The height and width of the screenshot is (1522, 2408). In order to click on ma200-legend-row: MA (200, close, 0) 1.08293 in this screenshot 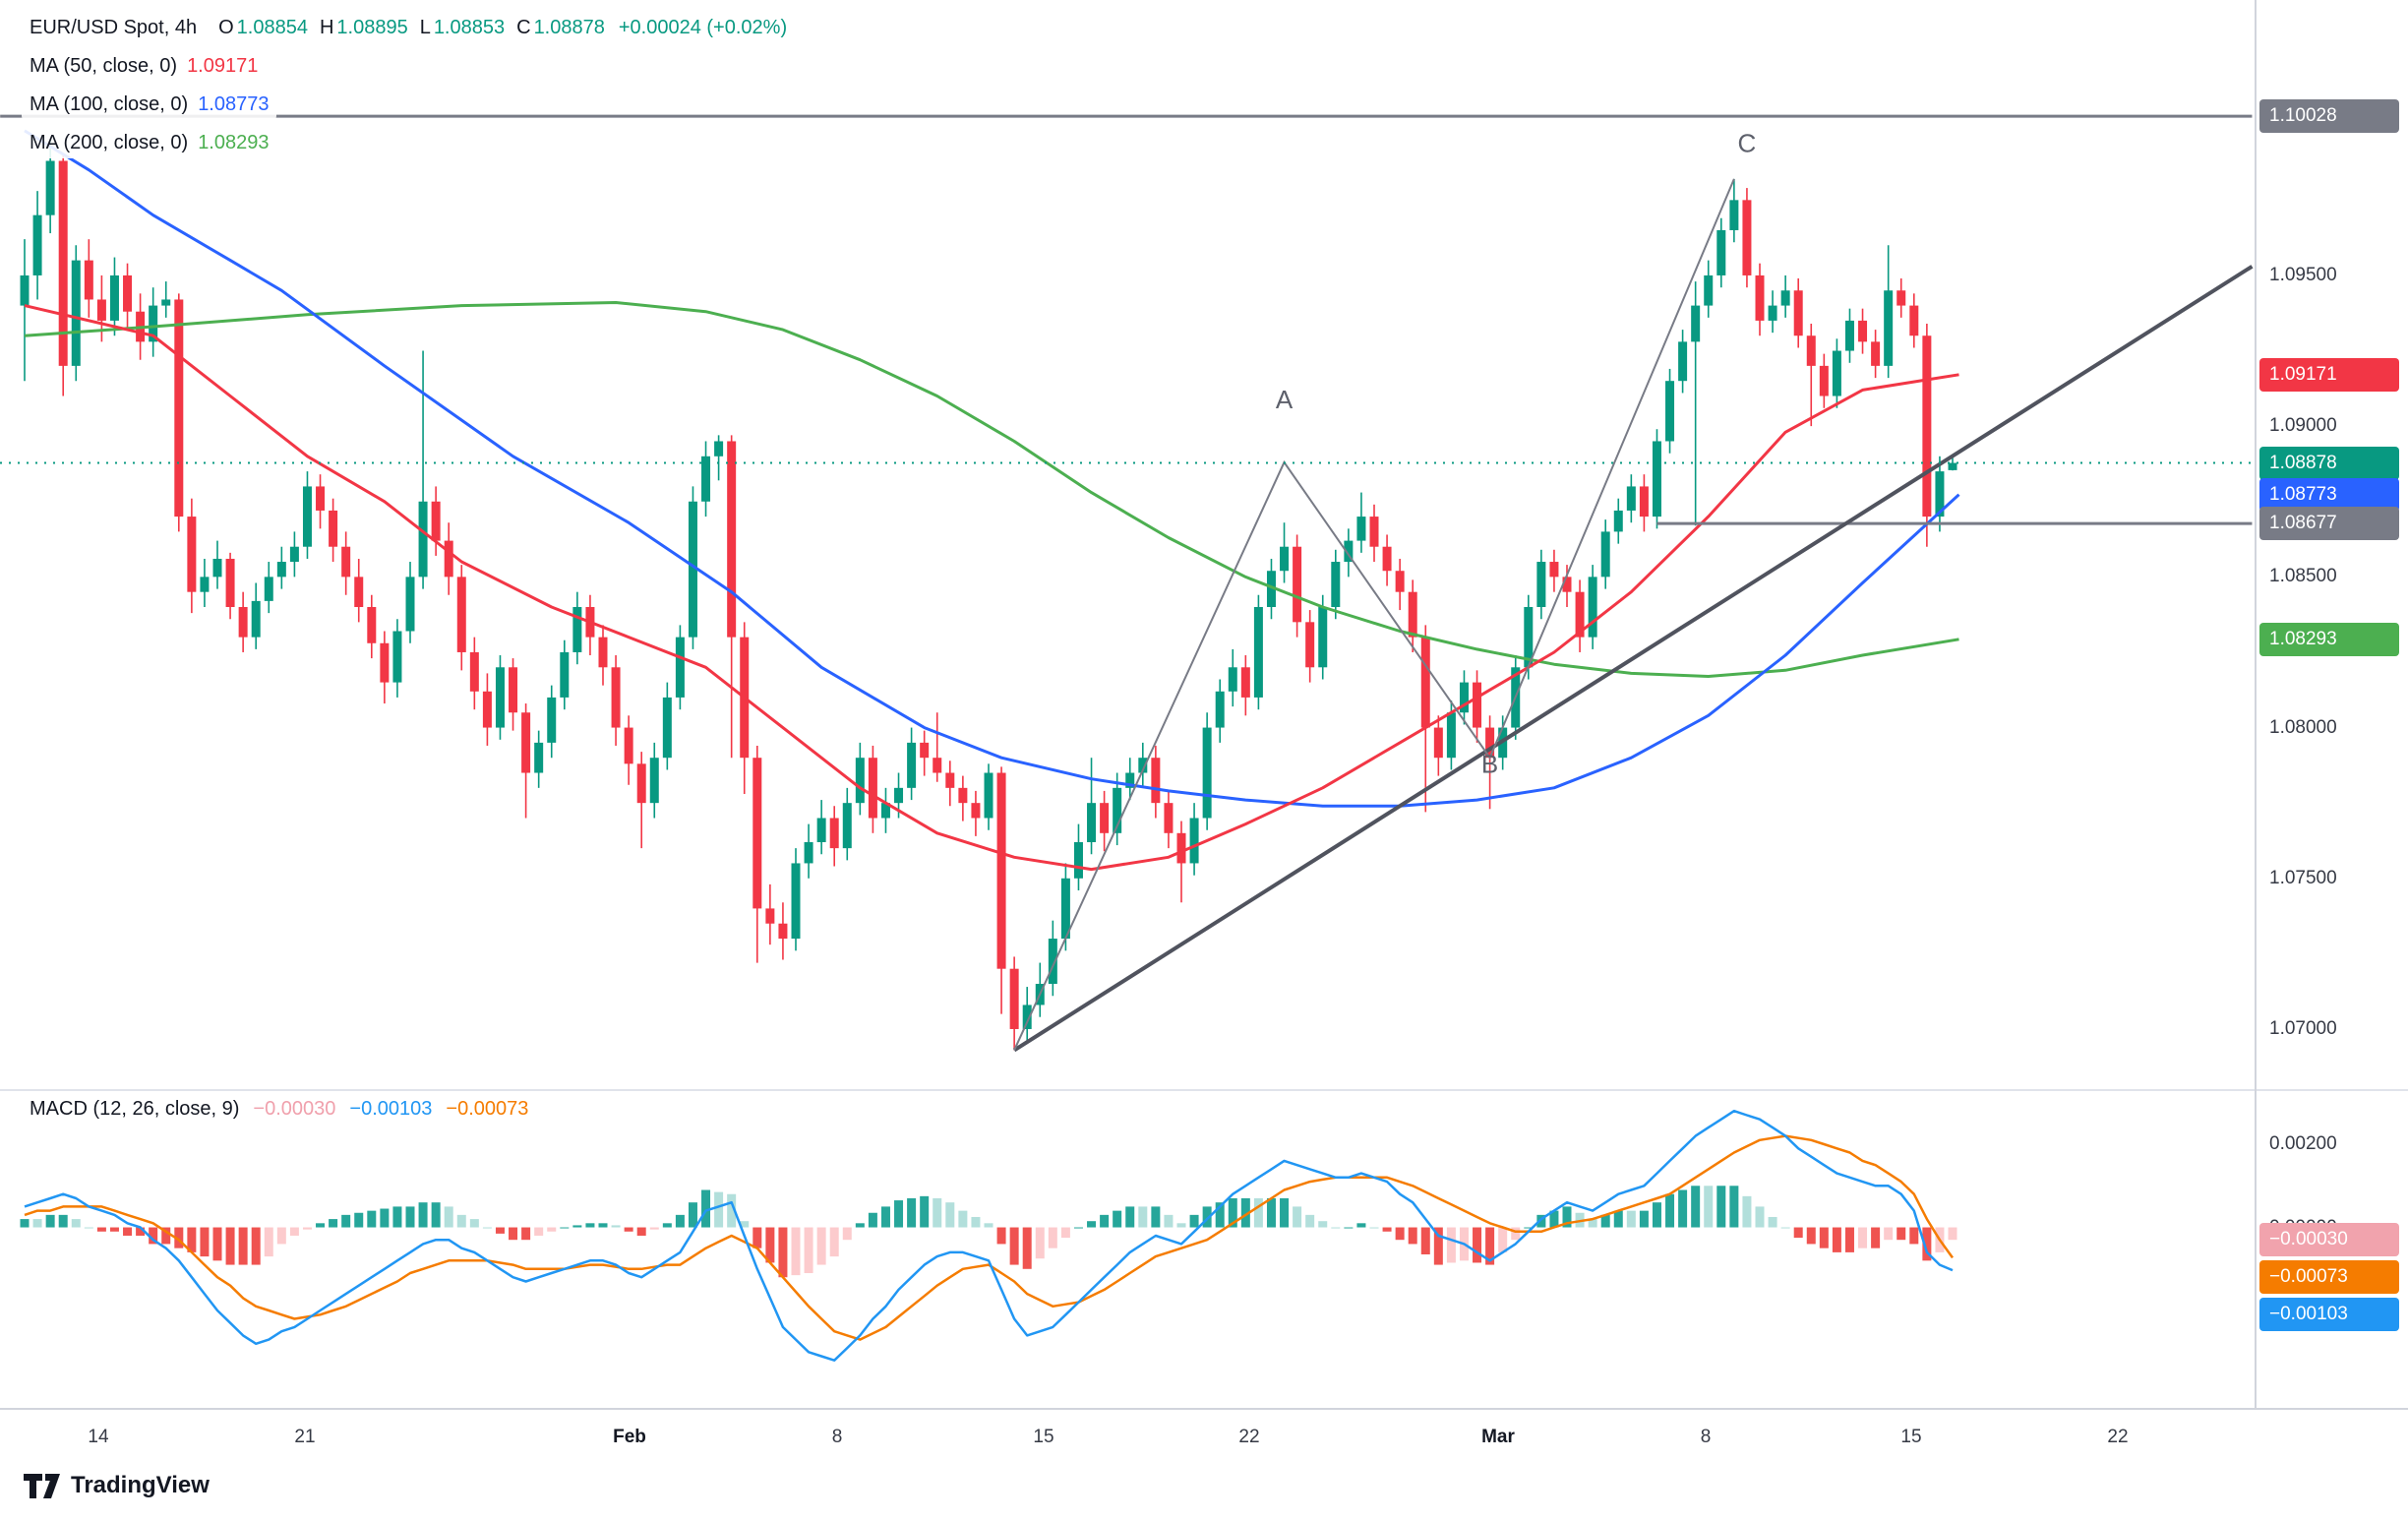, I will do `click(149, 142)`.